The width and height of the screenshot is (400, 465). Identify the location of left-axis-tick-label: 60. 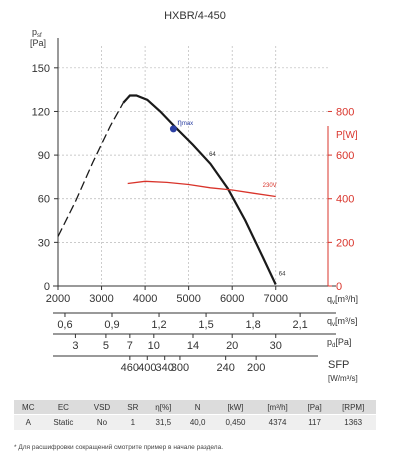
(44, 200).